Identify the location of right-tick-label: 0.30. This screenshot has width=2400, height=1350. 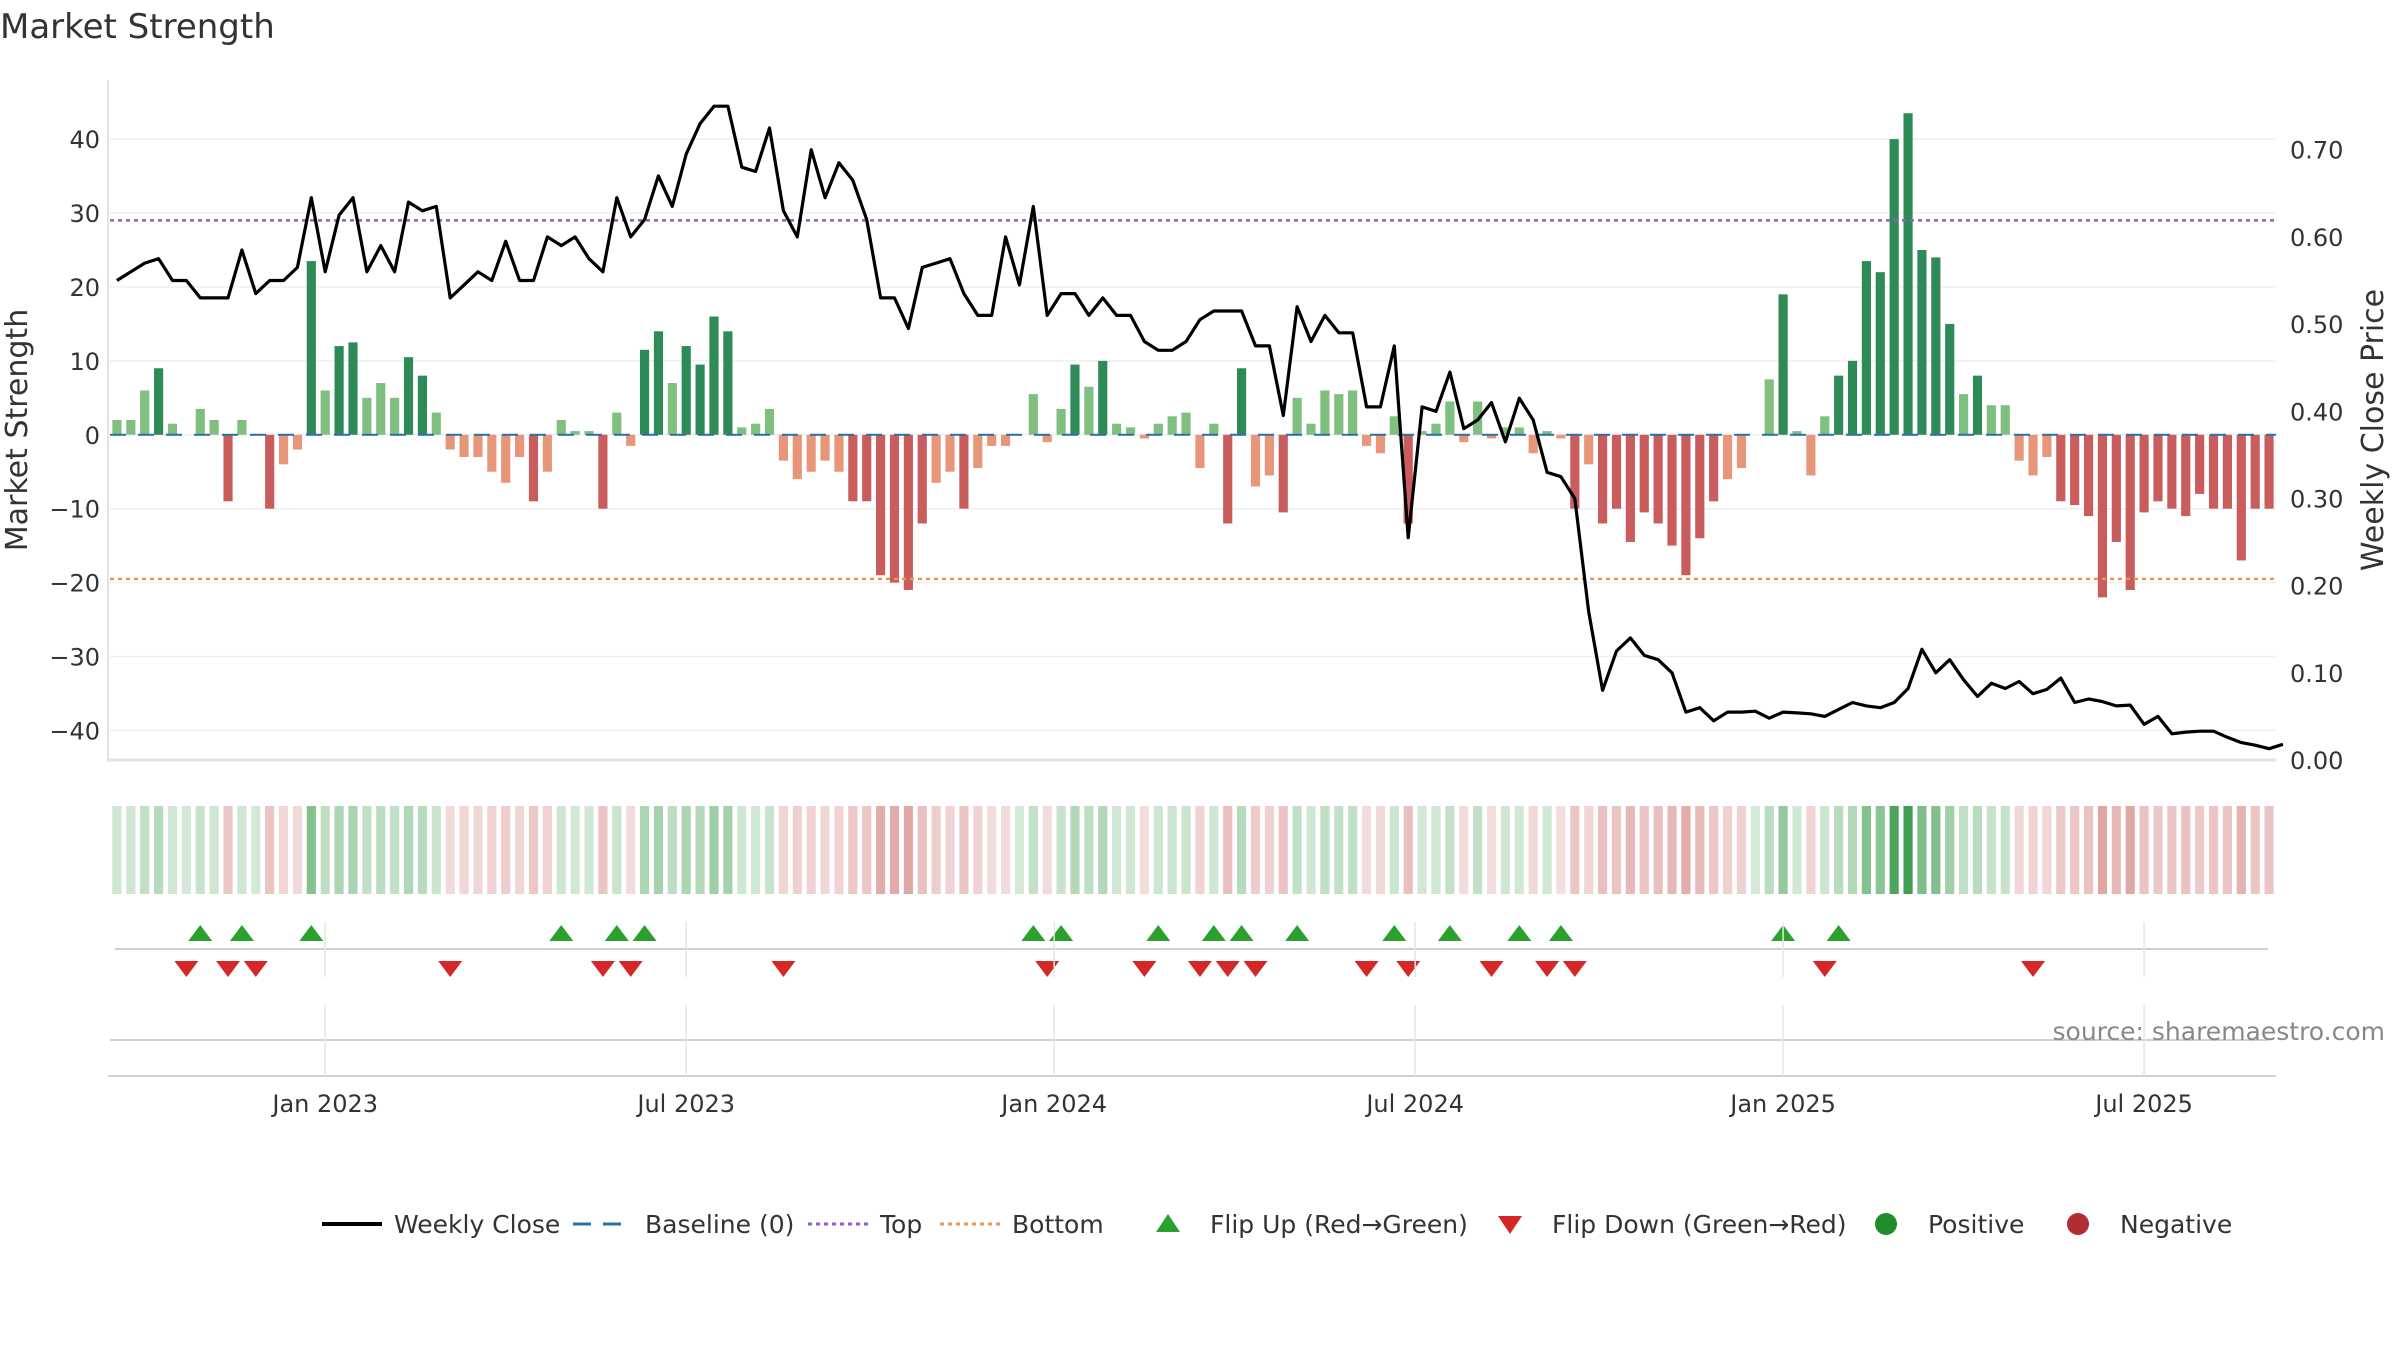
(2316, 499).